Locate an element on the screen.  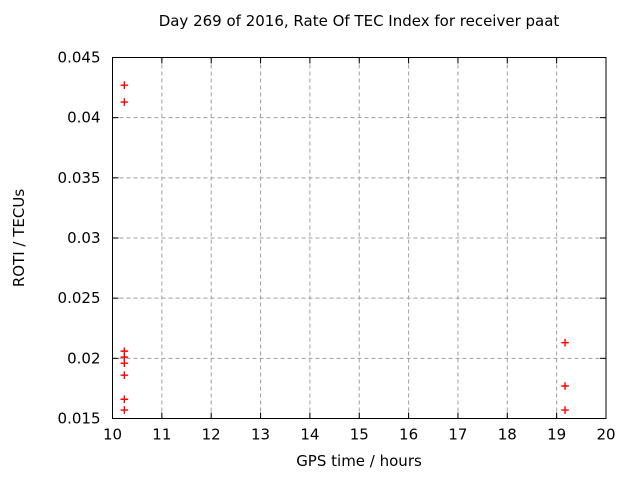
y-tick-label: 0.015 is located at coordinates (79, 419).